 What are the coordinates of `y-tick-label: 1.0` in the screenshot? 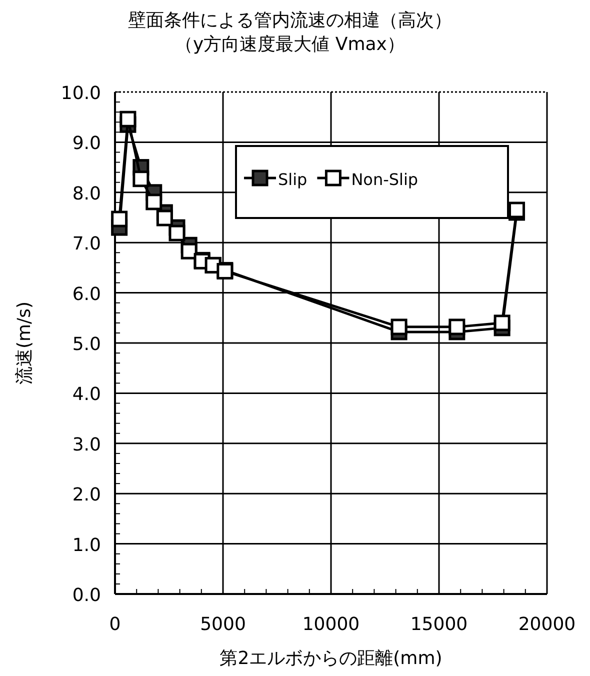 It's located at (86, 545).